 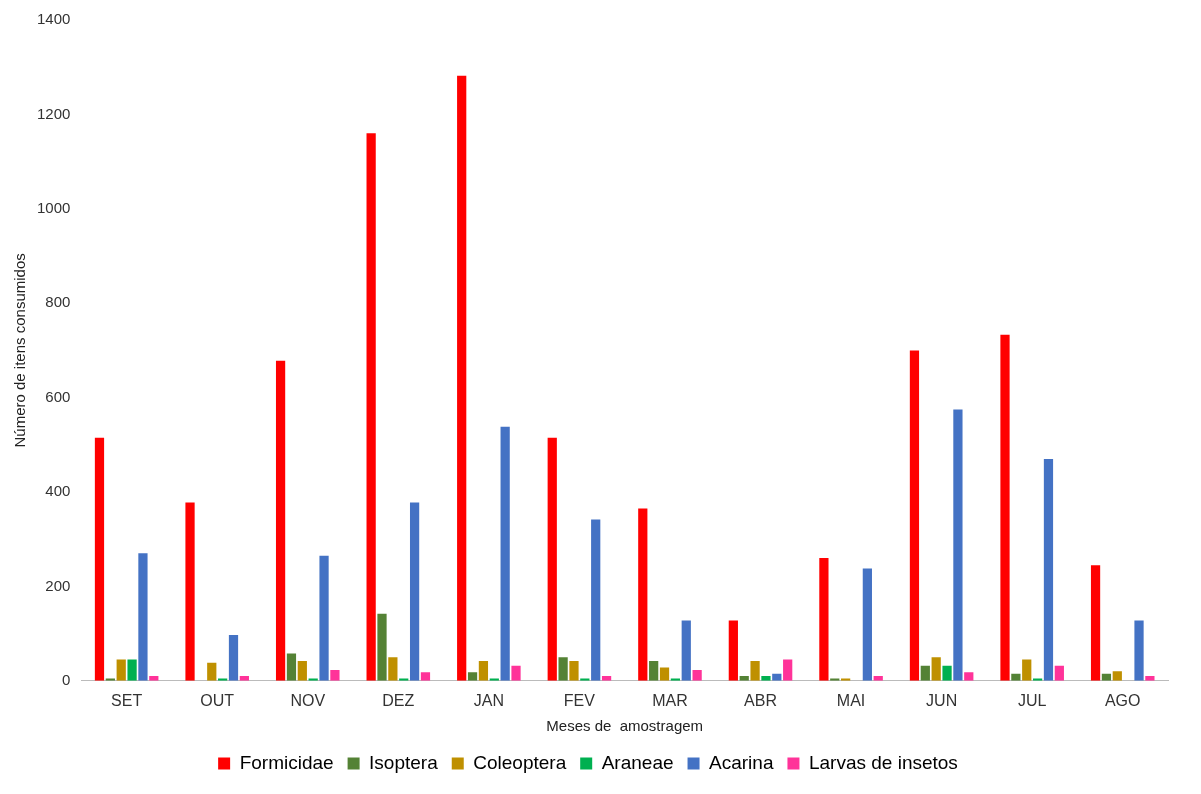 What do you see at coordinates (308, 700) in the screenshot?
I see `x-tick-label: NOV` at bounding box center [308, 700].